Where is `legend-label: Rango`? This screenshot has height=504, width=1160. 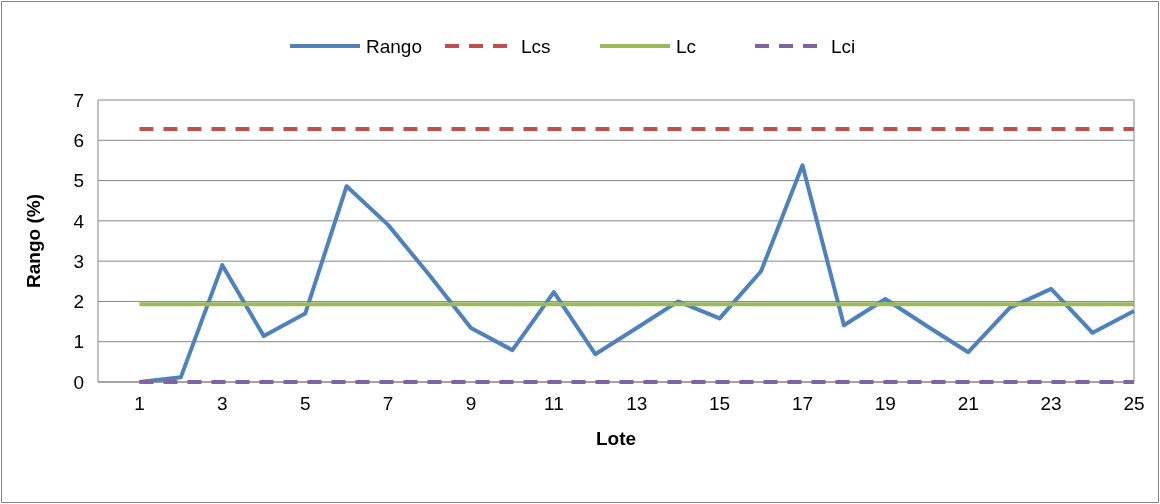
legend-label: Rango is located at coordinates (394, 46).